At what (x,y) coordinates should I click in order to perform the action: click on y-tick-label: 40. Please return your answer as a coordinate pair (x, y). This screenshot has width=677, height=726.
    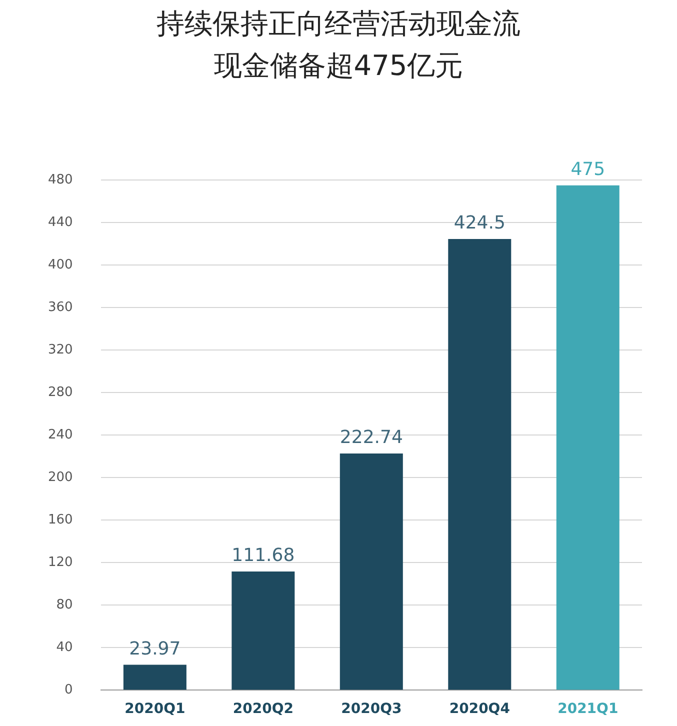
    Looking at the image, I should click on (64, 648).